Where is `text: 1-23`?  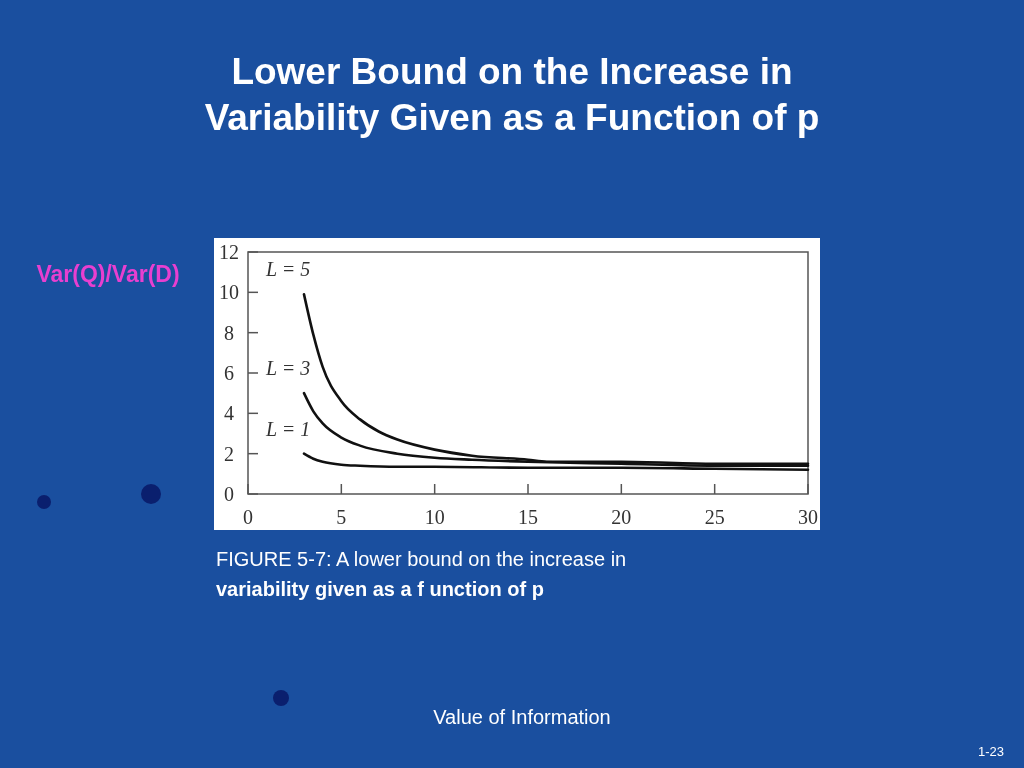
text: 1-23 is located at coordinates (990, 751).